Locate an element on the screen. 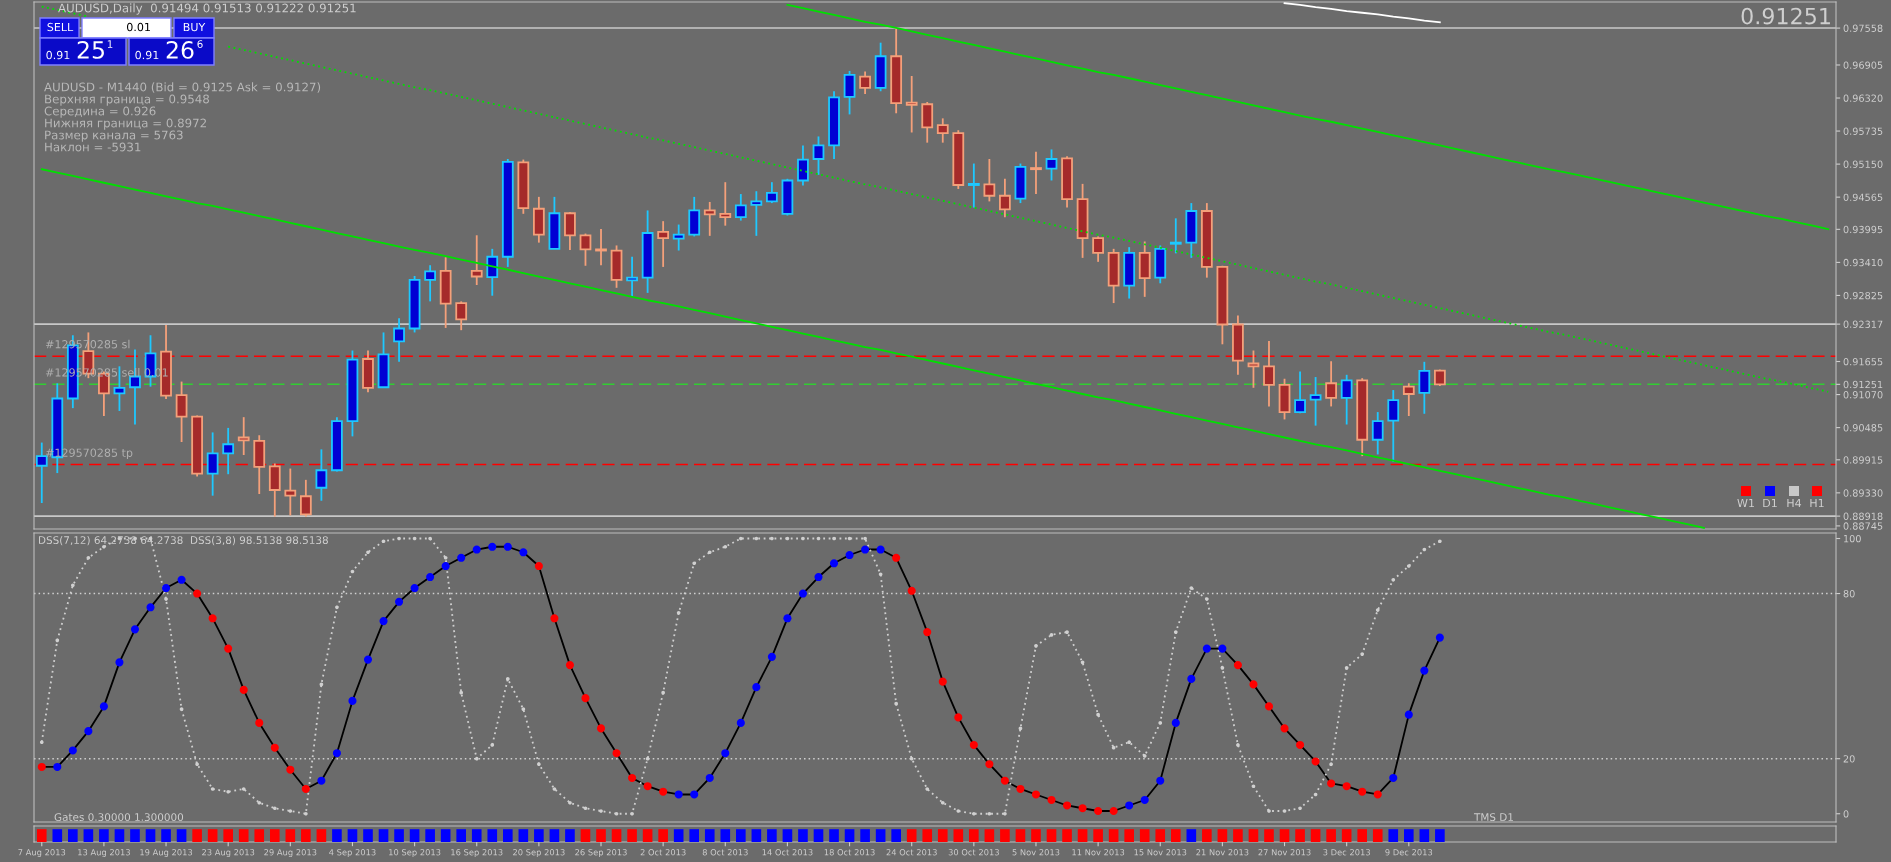 The image size is (1891, 862). x-tick-label: 10 Sep 2013 is located at coordinates (415, 853).